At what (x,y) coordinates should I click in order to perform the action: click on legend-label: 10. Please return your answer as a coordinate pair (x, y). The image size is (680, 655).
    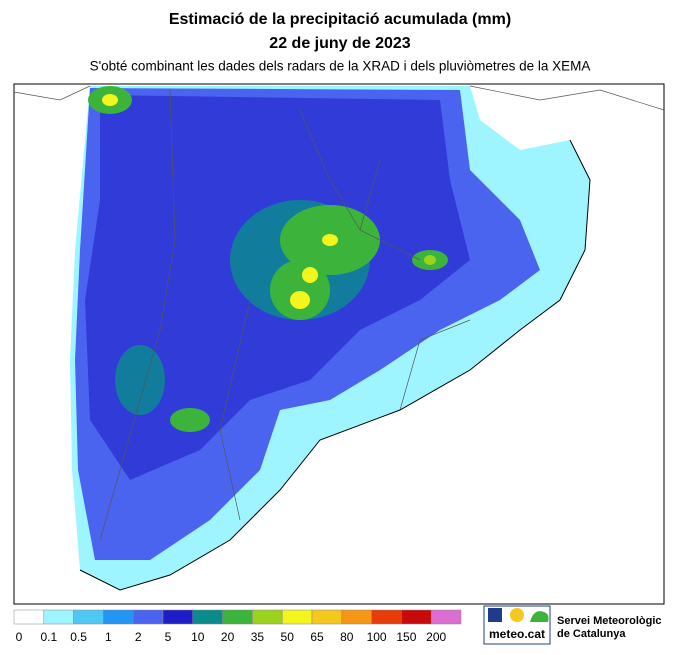
    Looking at the image, I should click on (198, 637).